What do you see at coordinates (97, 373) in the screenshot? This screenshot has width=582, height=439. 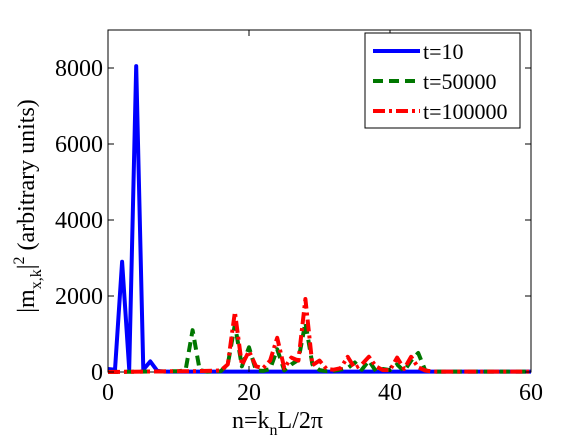 I see `y-tick-label: 0` at bounding box center [97, 373].